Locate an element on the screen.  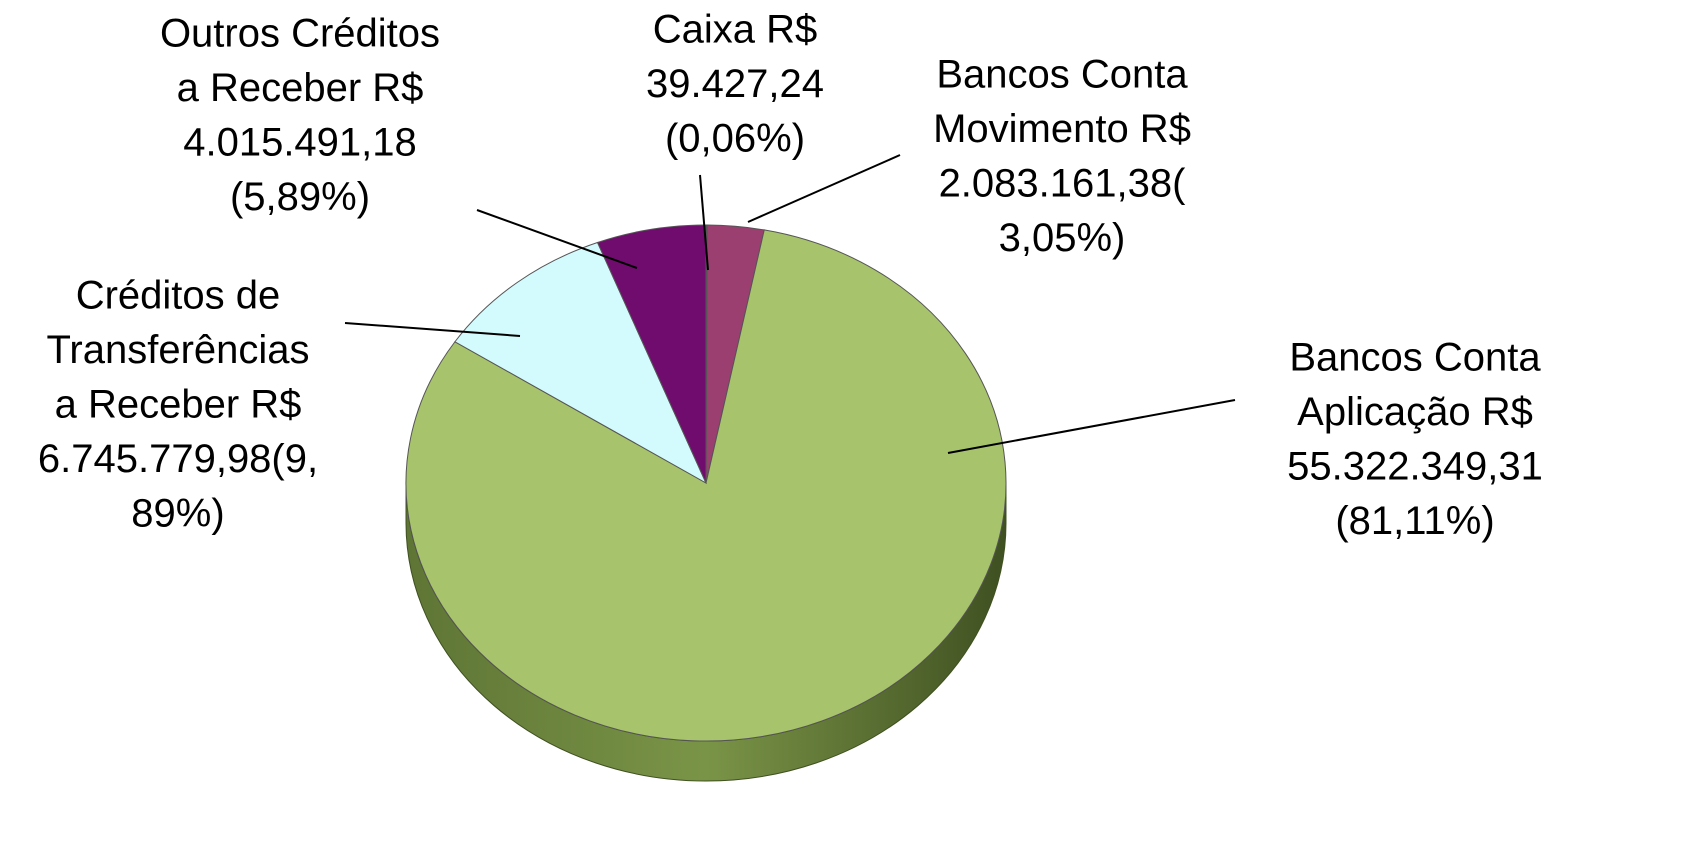
data-label: 89%) is located at coordinates (177, 514).